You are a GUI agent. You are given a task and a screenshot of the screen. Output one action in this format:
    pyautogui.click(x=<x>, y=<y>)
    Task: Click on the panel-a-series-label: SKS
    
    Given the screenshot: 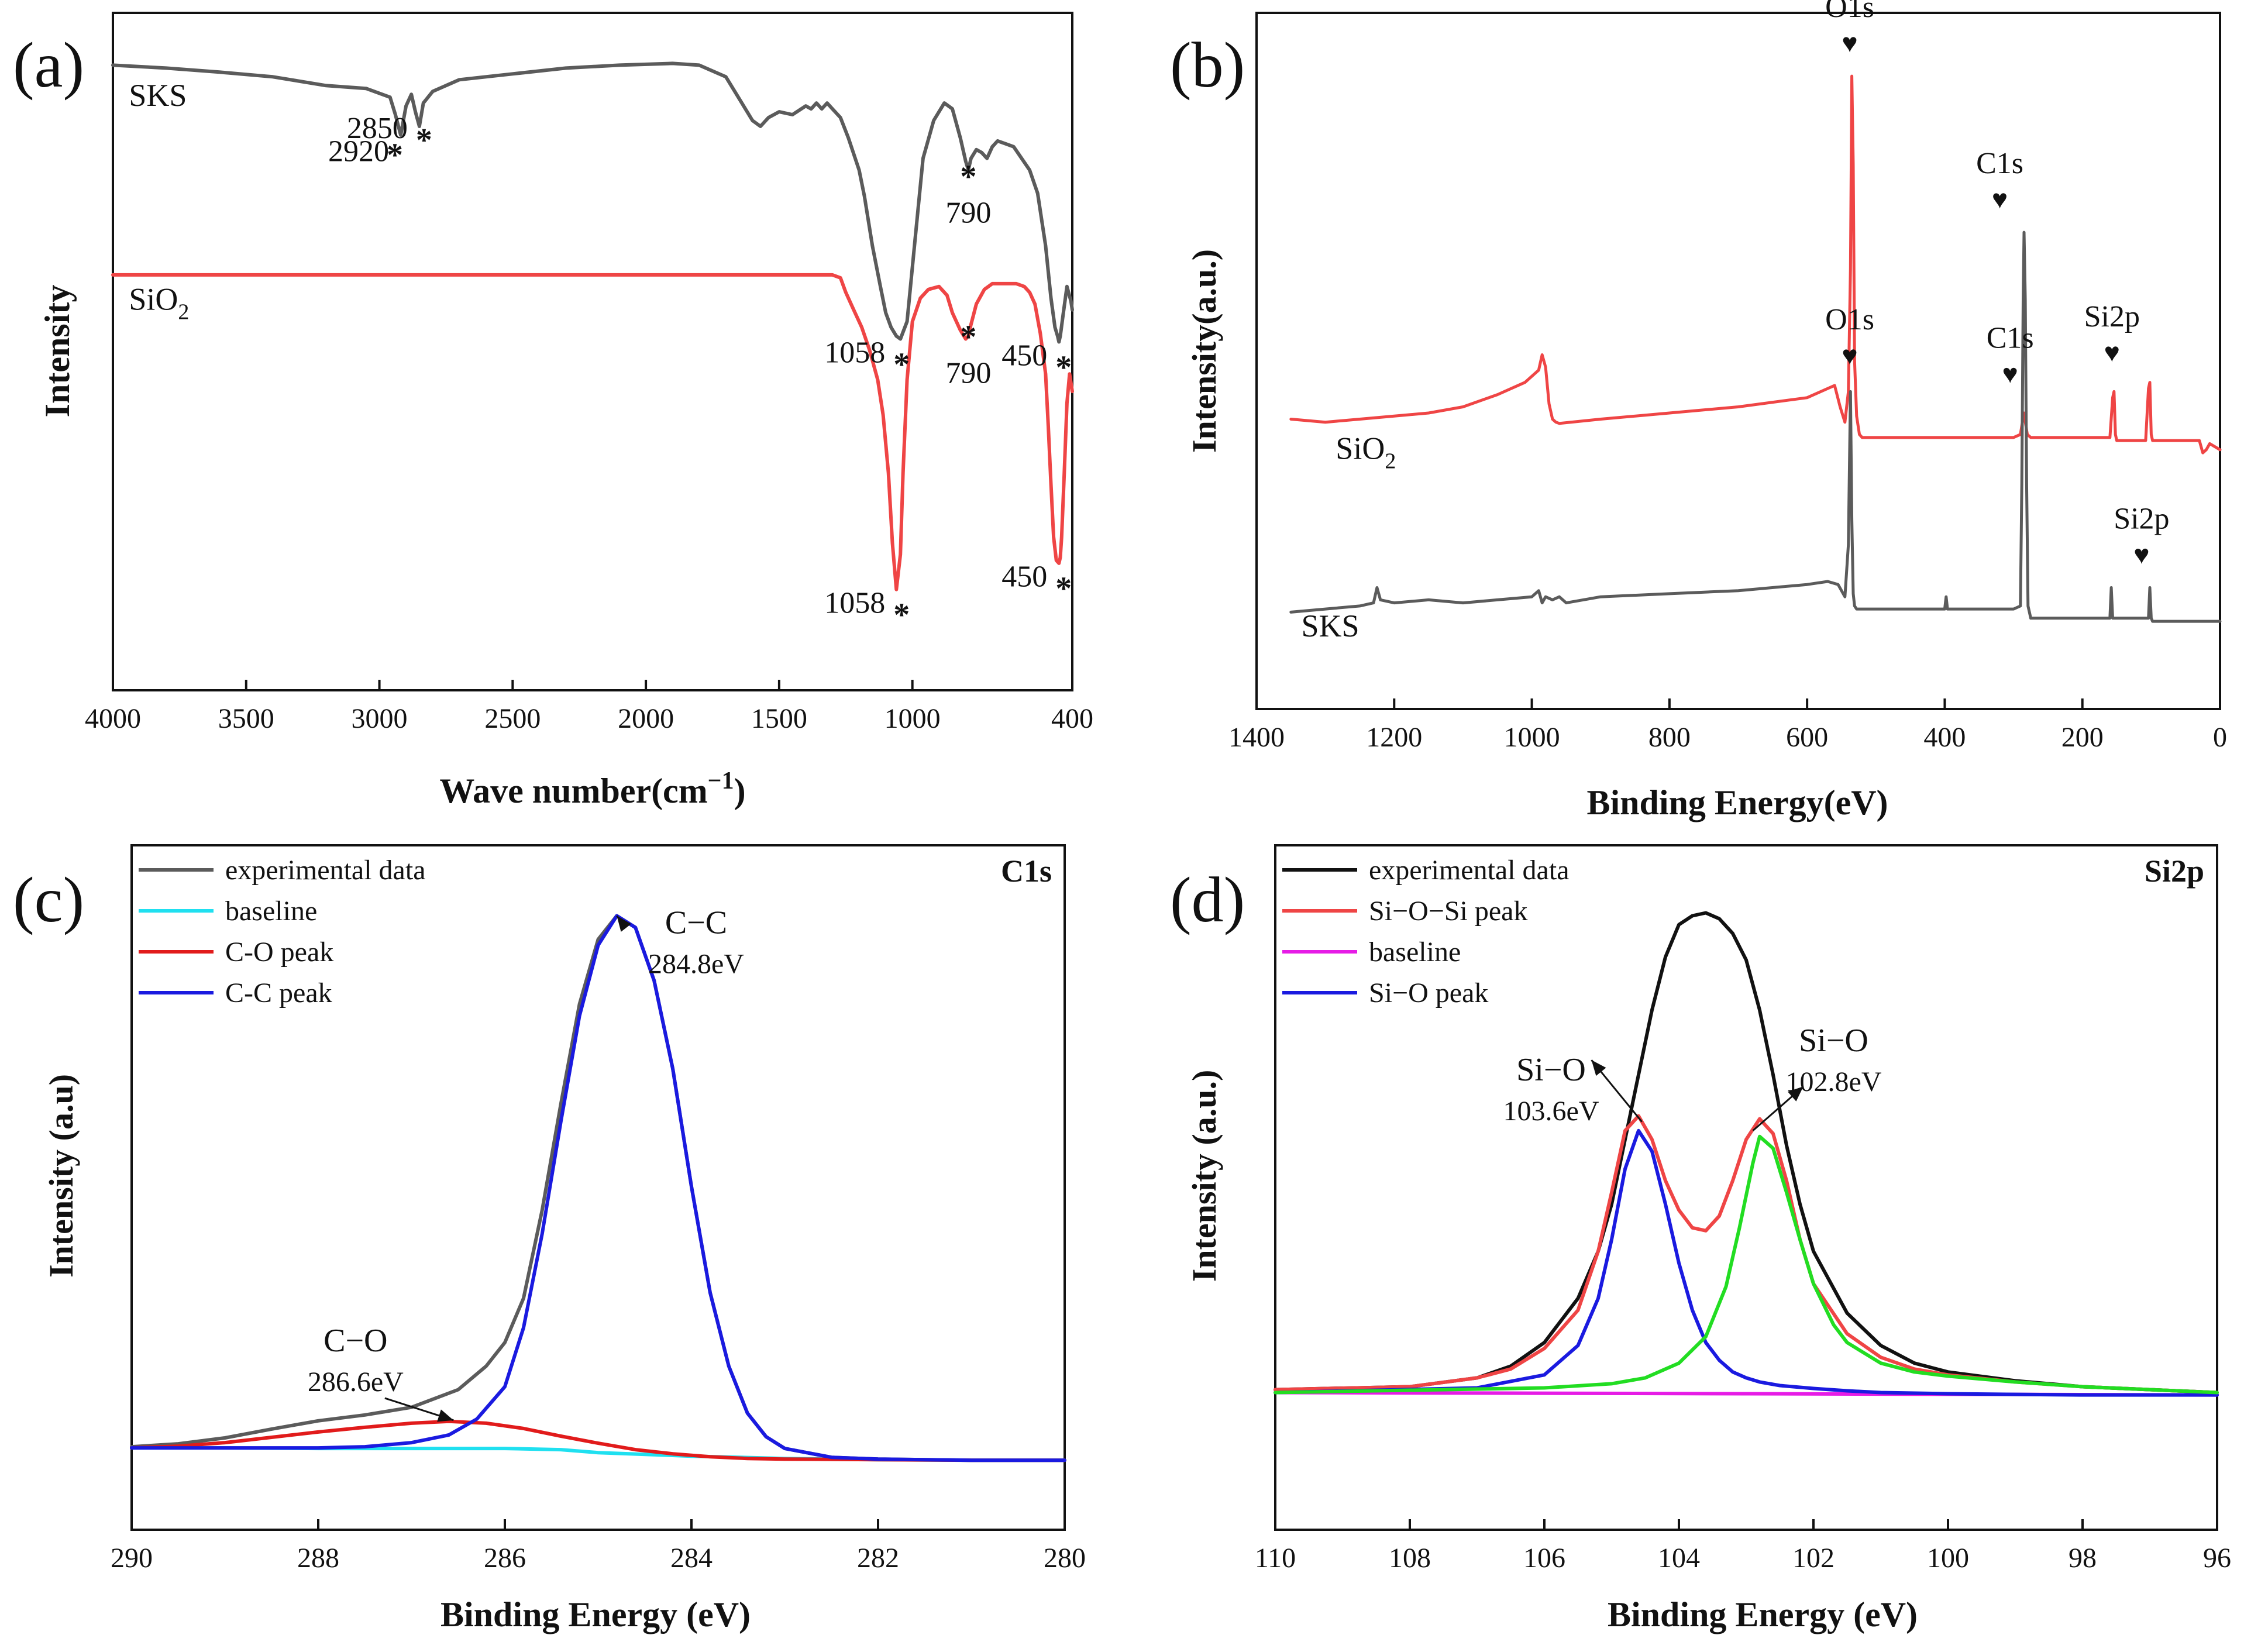 What is the action you would take?
    pyautogui.click(x=158, y=95)
    